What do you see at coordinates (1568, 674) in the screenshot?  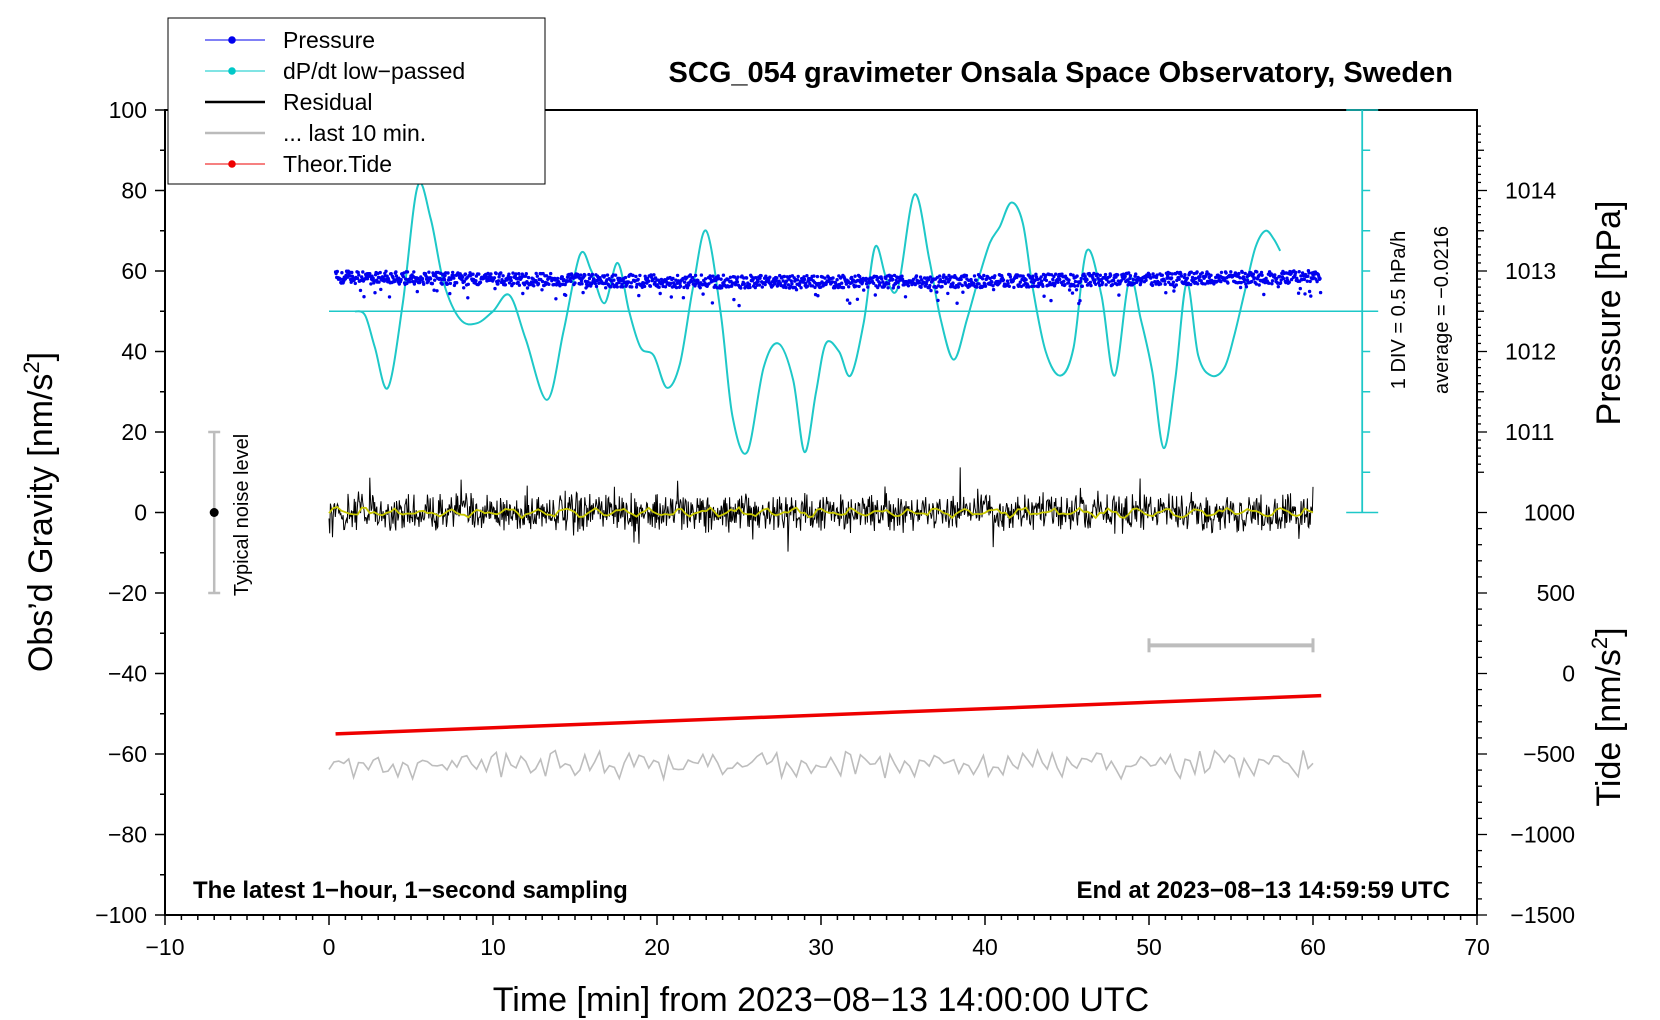 I see `tide-tick-label: 0` at bounding box center [1568, 674].